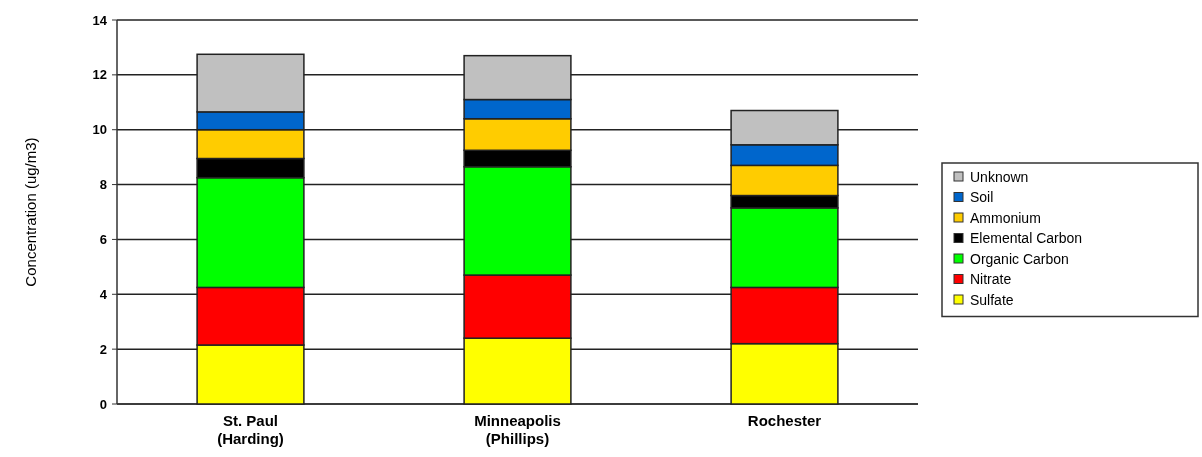 Image resolution: width=1202 pixels, height=457 pixels. I want to click on y-tick-label: 10, so click(99, 130).